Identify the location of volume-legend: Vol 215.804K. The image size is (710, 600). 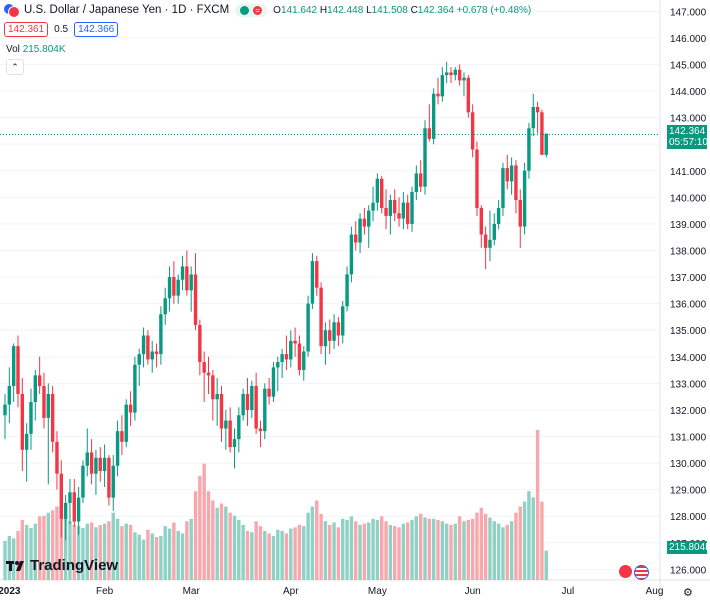
(36, 49).